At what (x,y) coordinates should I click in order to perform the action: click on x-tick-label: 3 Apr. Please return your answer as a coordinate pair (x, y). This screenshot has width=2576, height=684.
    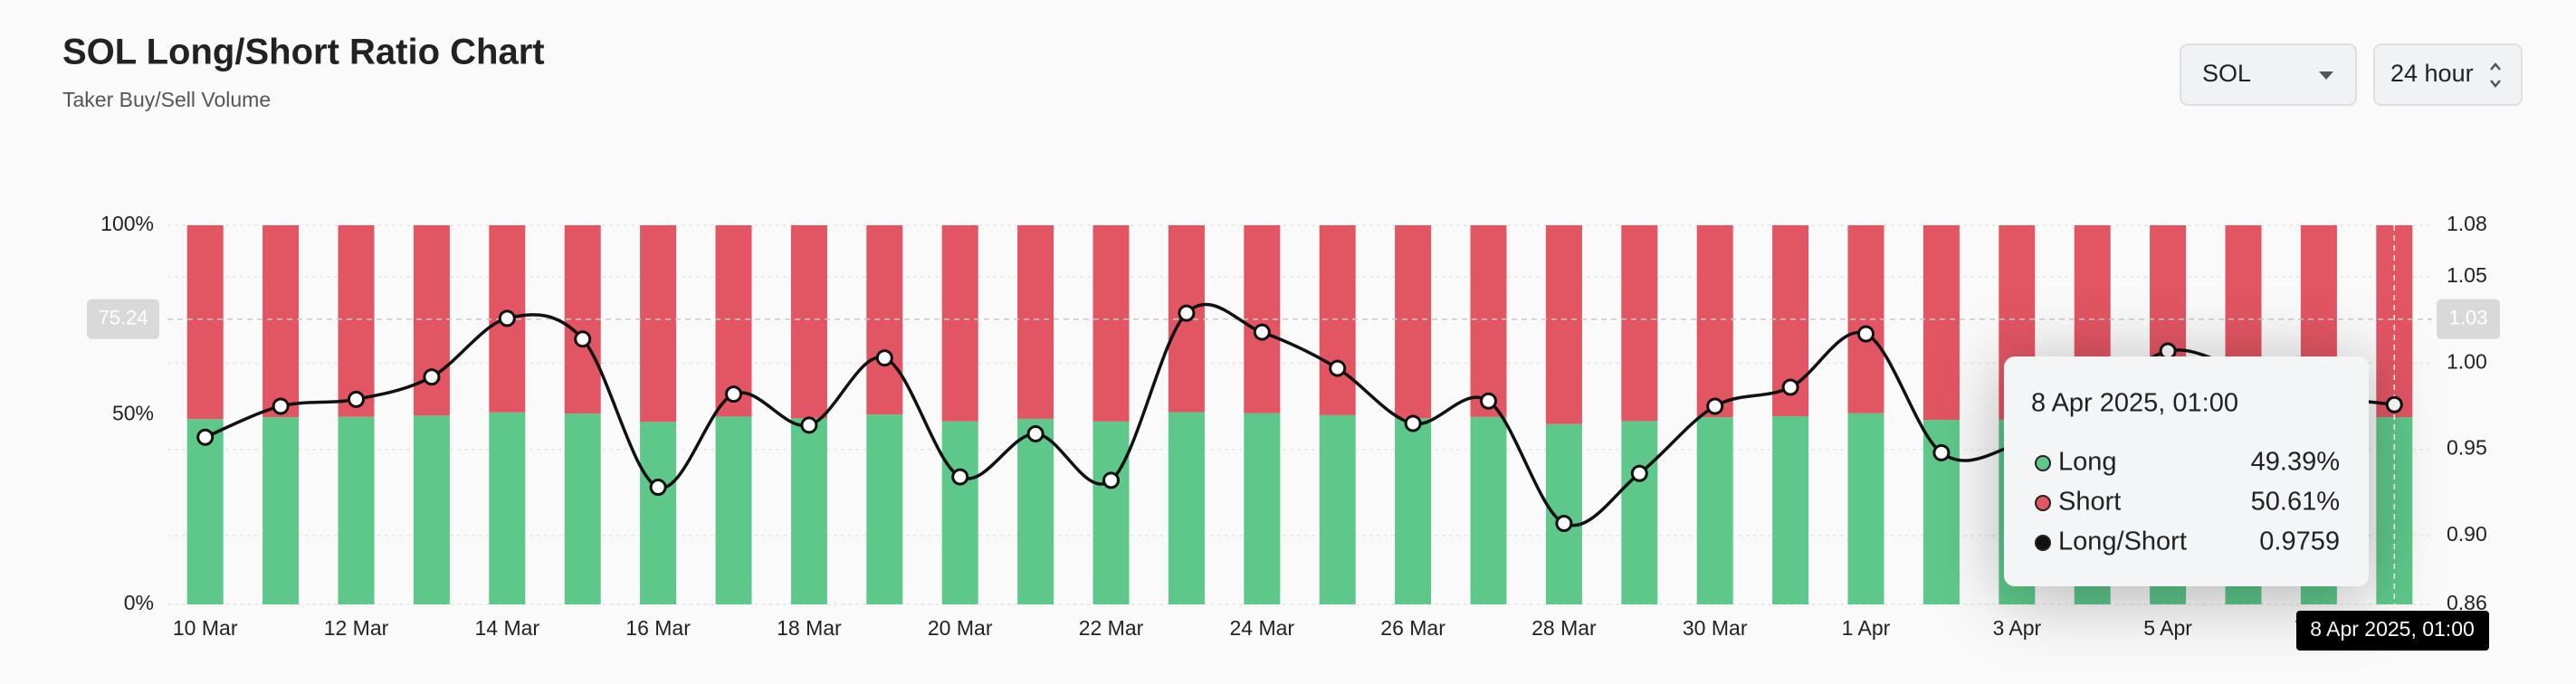
    Looking at the image, I should click on (2017, 628).